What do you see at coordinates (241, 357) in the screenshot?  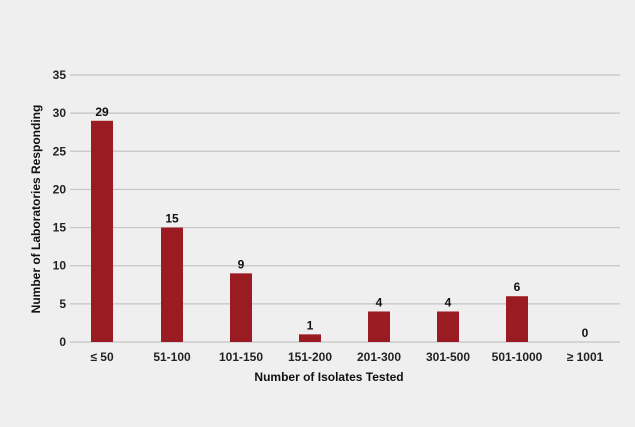 I see `x-category-label: 101-150` at bounding box center [241, 357].